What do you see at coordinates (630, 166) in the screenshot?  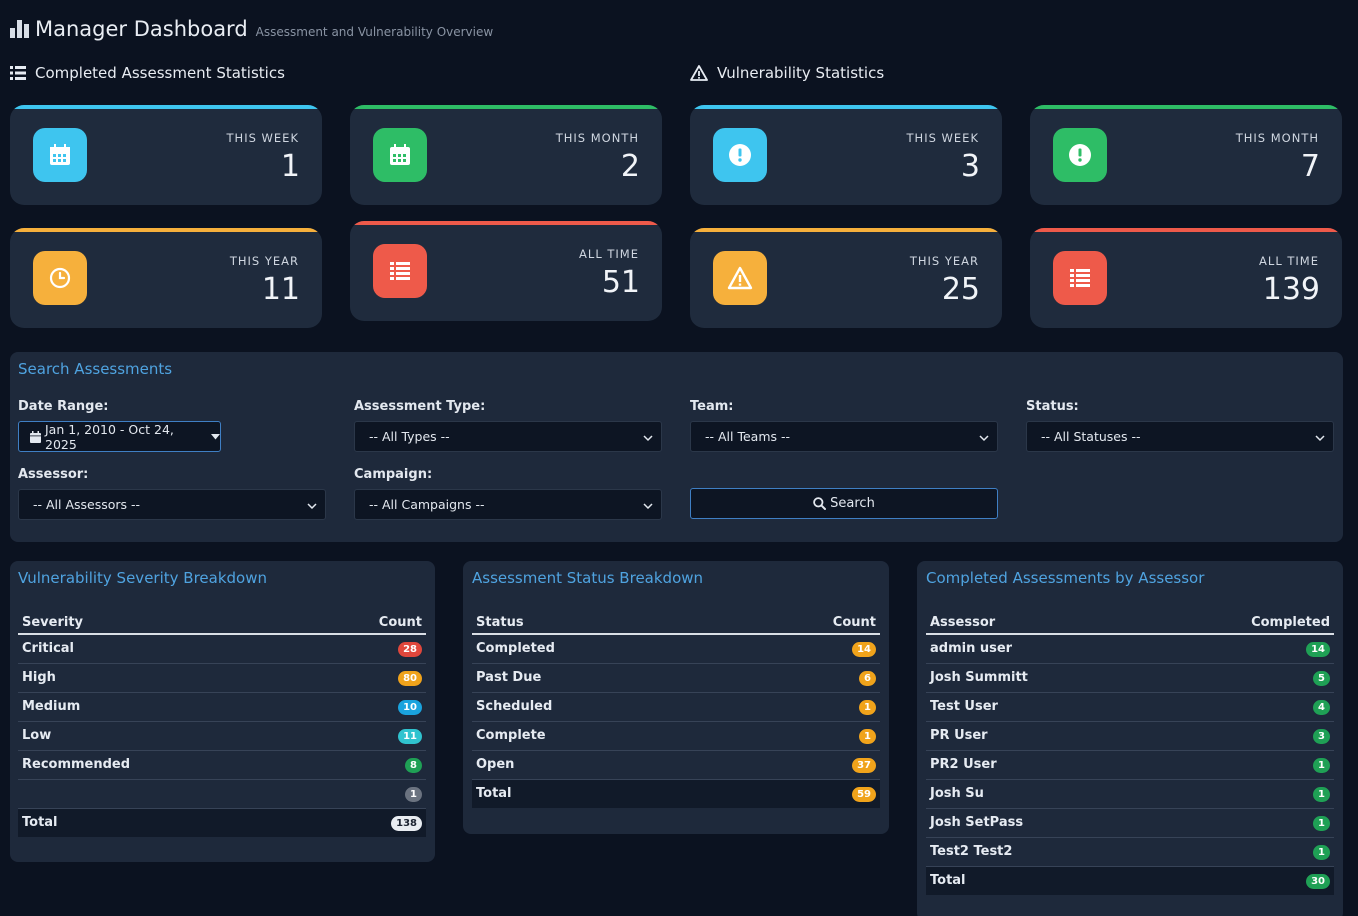 I see `stat-value: 2` at bounding box center [630, 166].